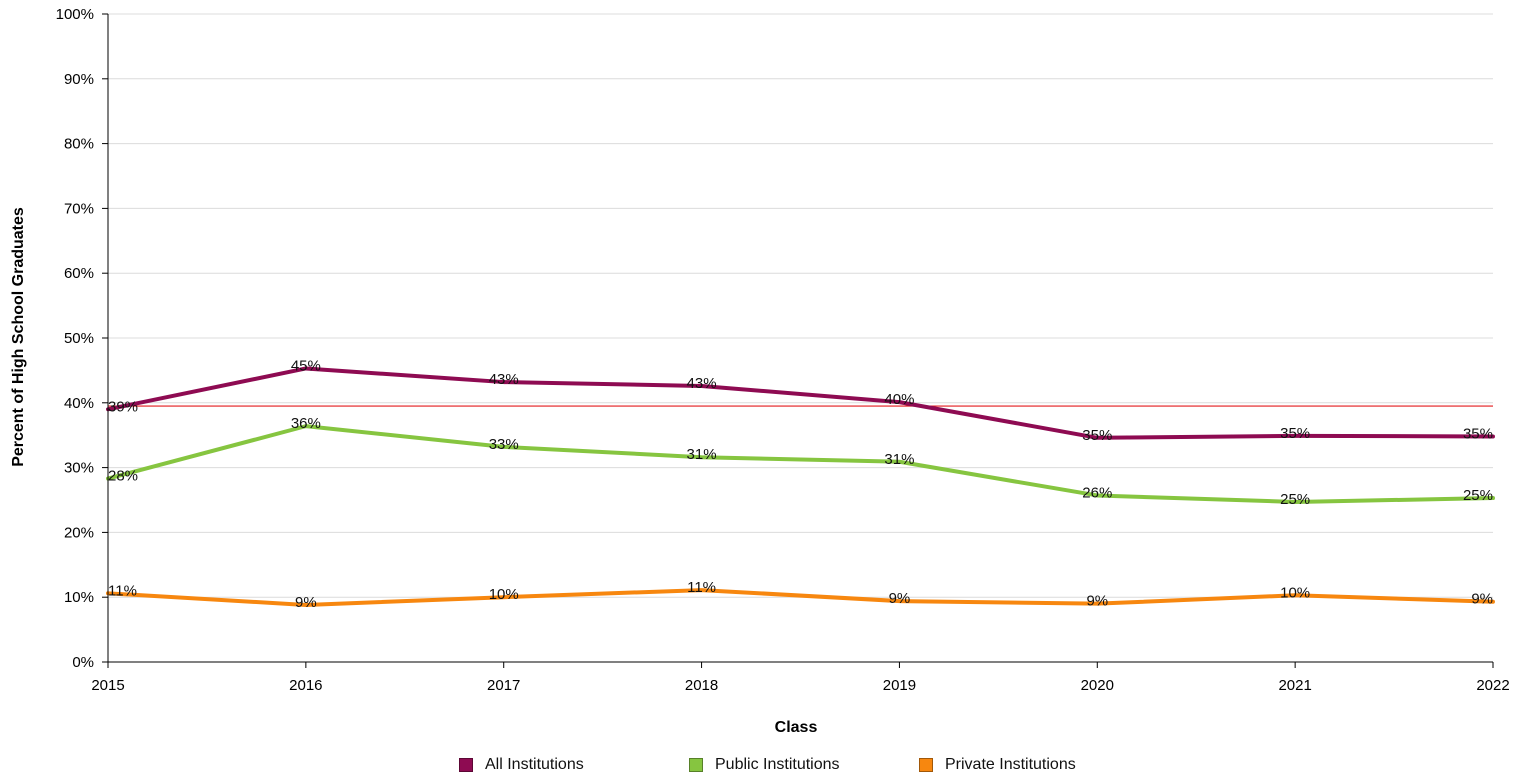  What do you see at coordinates (123, 476) in the screenshot?
I see `data-label: 28%` at bounding box center [123, 476].